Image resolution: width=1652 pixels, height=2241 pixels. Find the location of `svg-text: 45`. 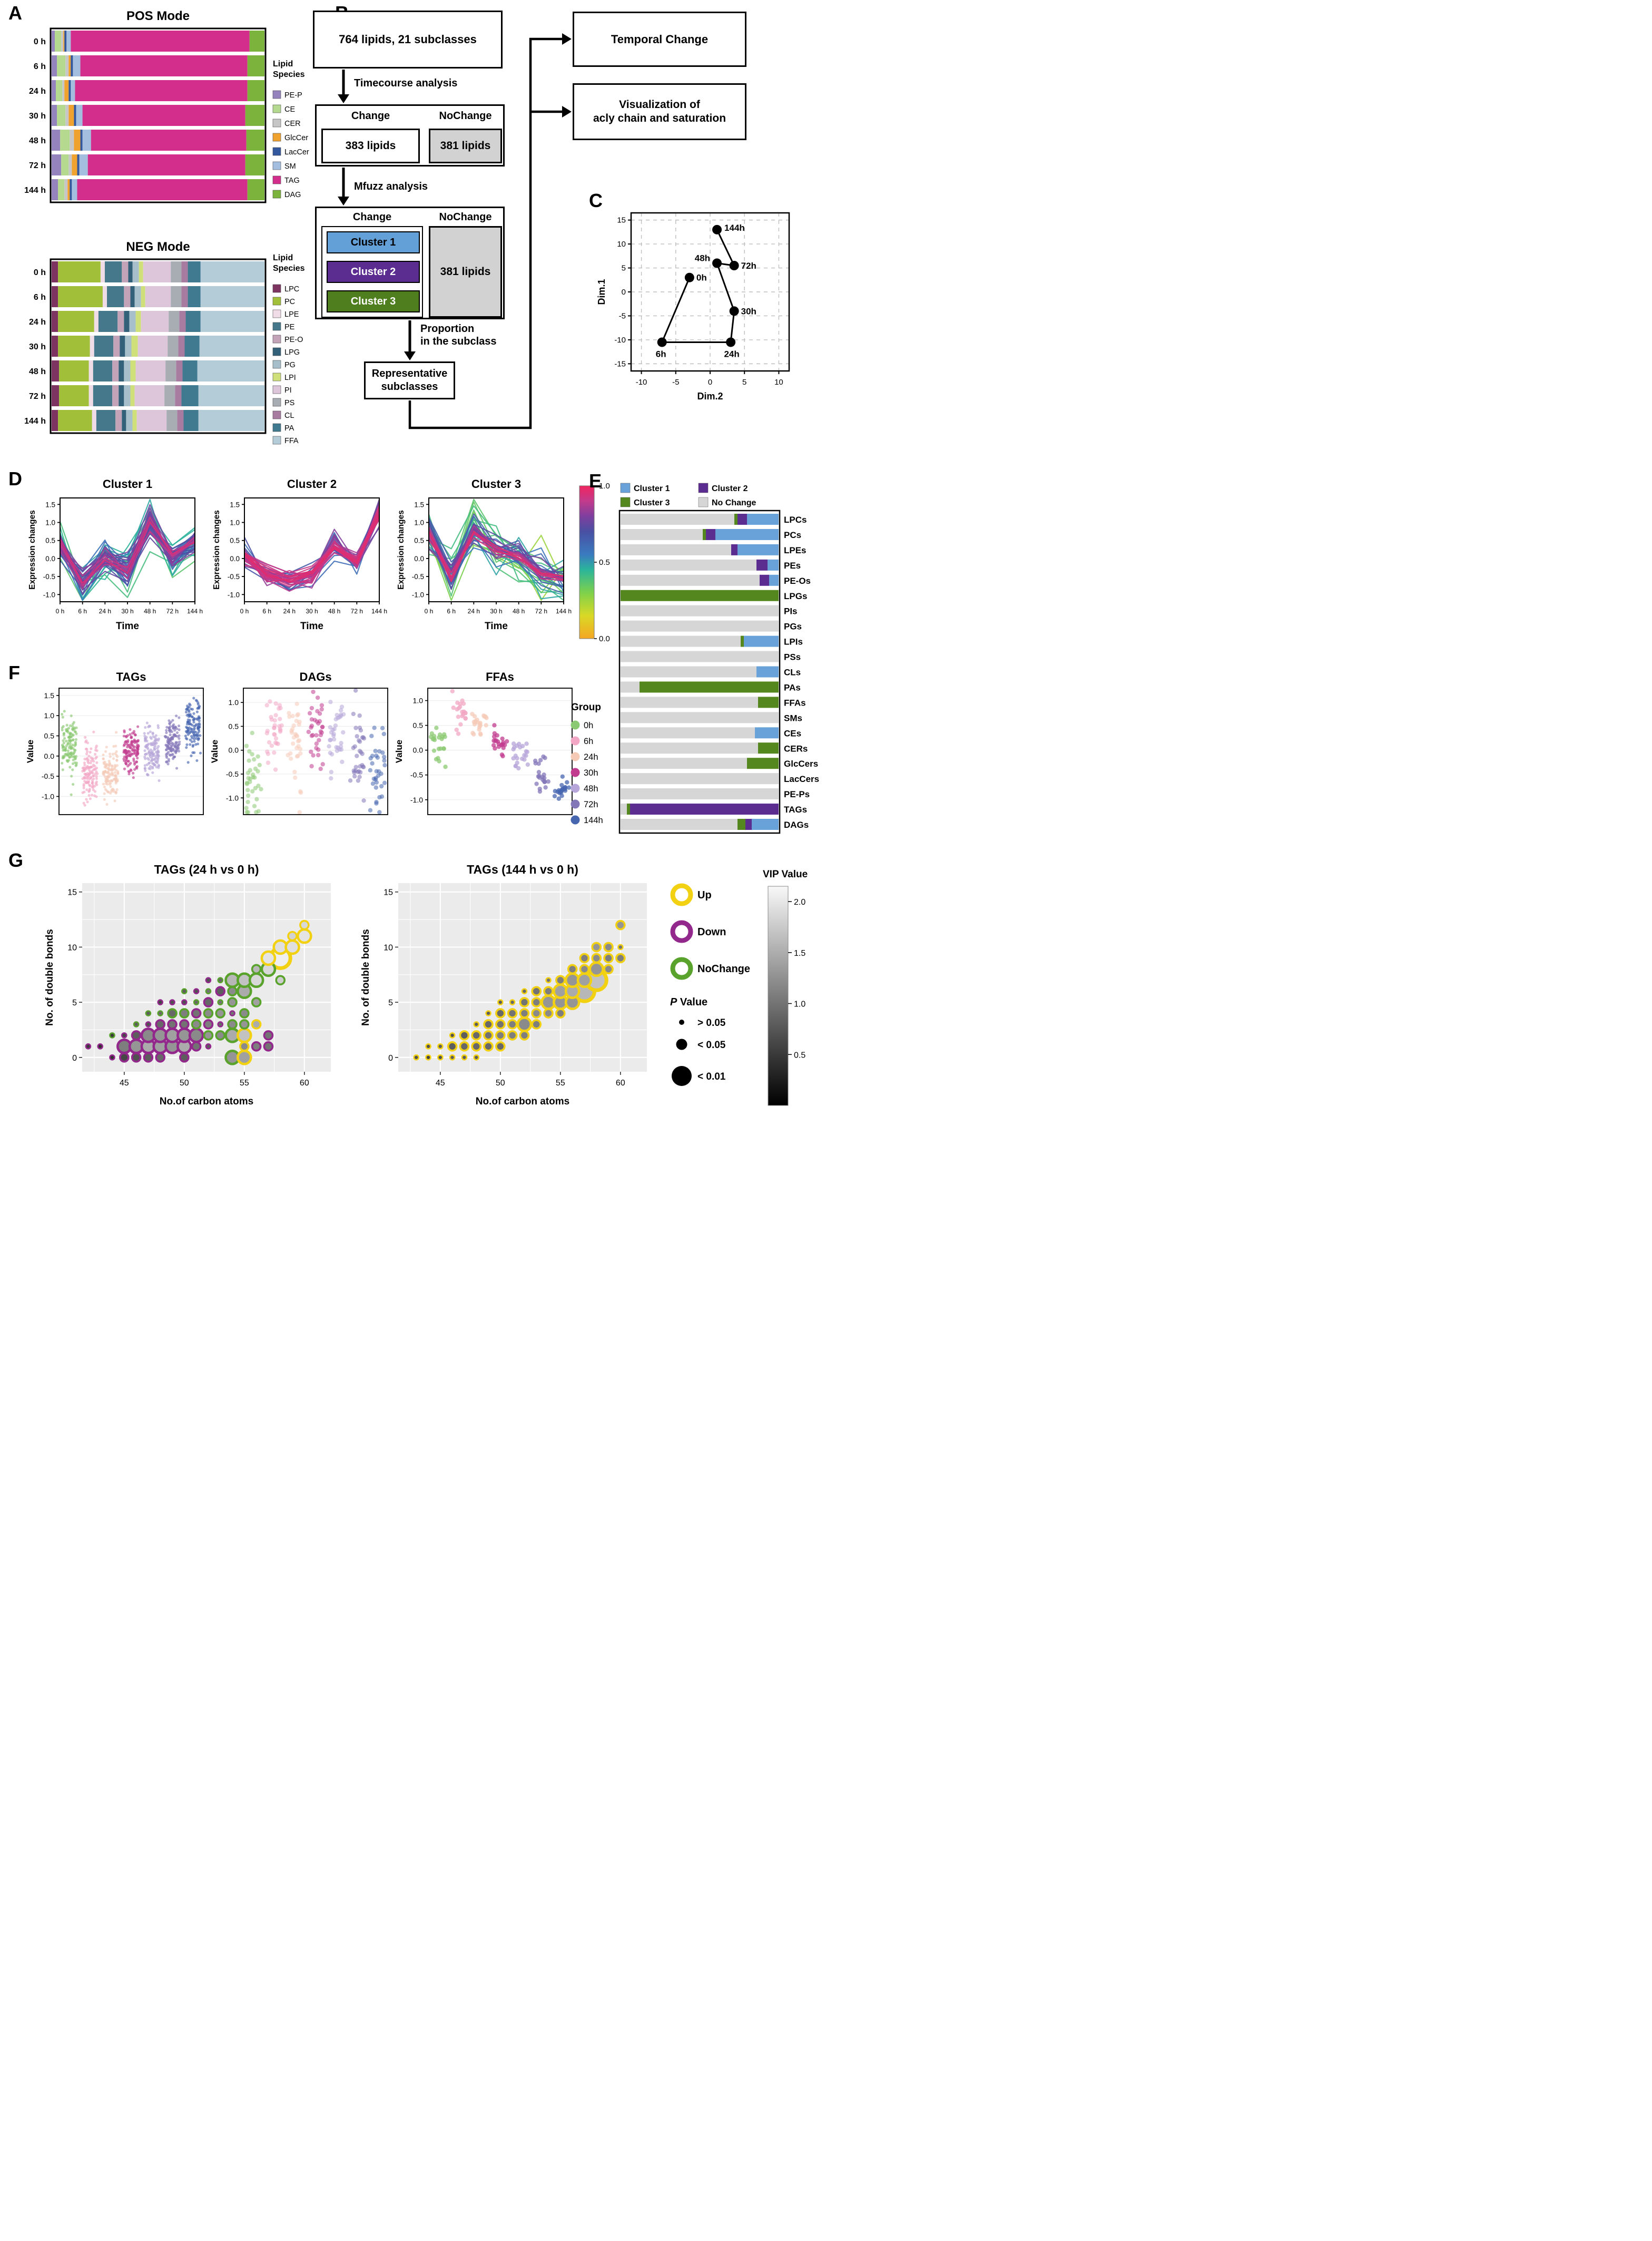

svg-text: 45 is located at coordinates (125, 1083).